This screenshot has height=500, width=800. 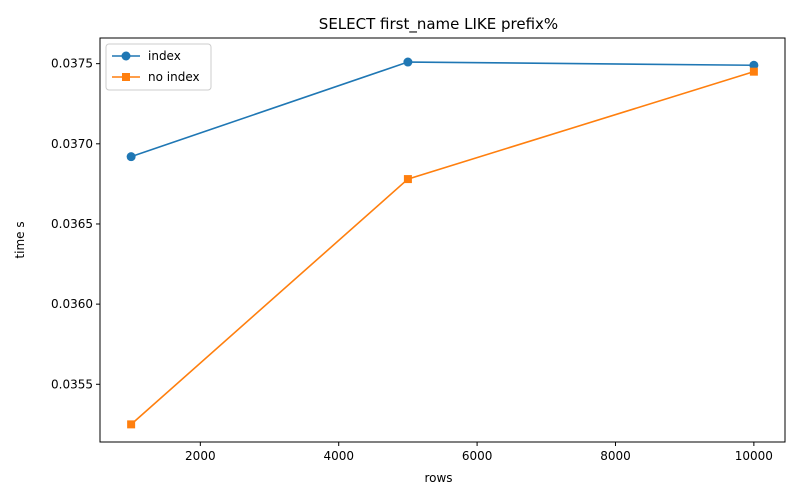 What do you see at coordinates (438, 478) in the screenshot?
I see `x-axis-label: rows` at bounding box center [438, 478].